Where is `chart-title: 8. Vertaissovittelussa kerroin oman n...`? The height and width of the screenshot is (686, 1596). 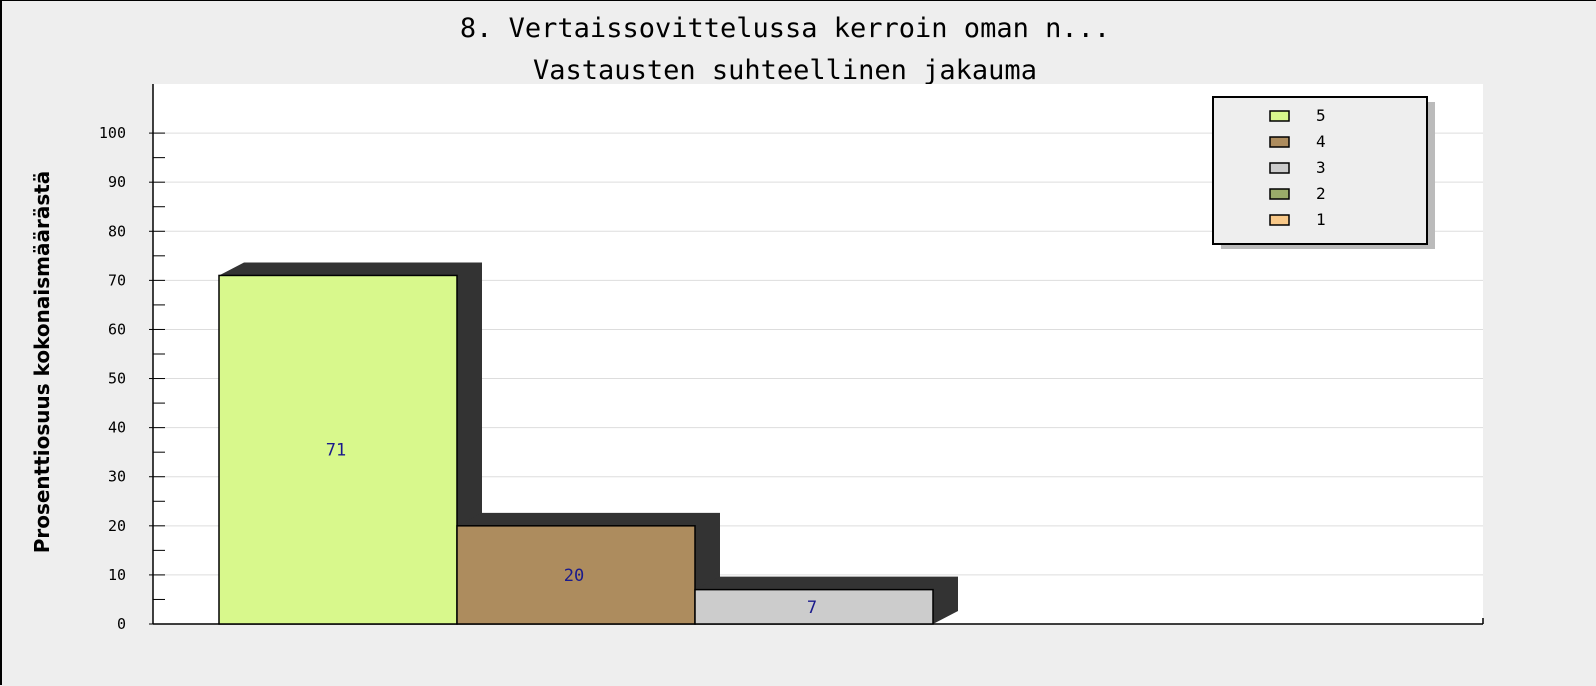
chart-title: 8. Vertaissovittelussa kerroin oman n... is located at coordinates (785, 28).